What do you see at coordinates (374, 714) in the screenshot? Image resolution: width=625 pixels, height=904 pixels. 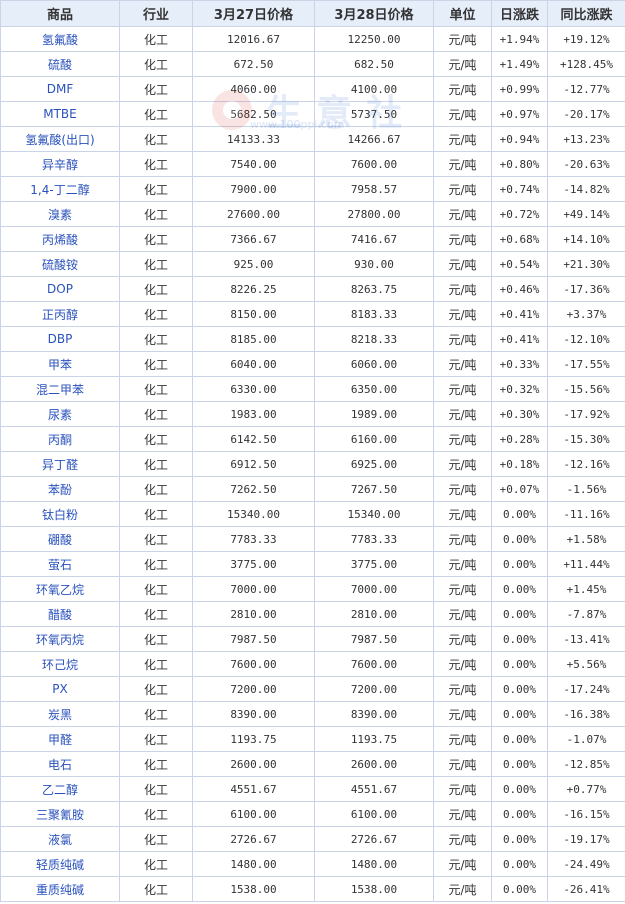 I see `cell-price-day2: 8390.00` at bounding box center [374, 714].